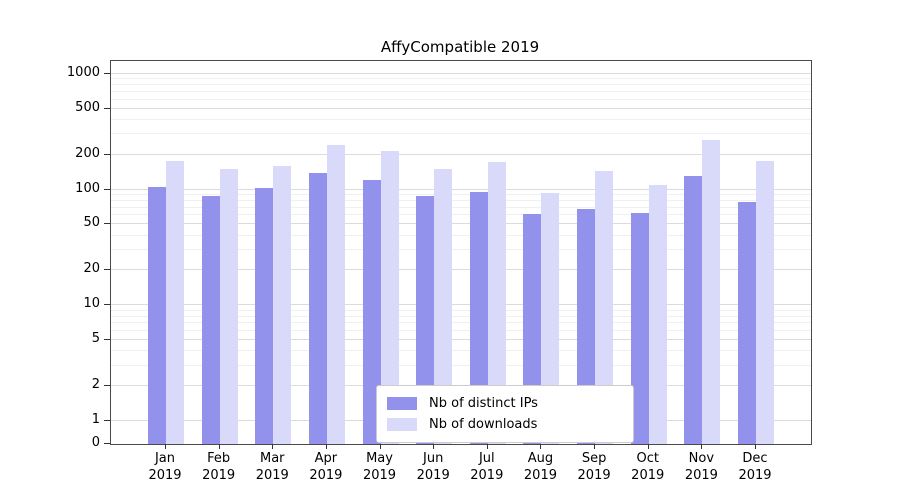  I want to click on x-tick-month: Jun, so click(433, 458).